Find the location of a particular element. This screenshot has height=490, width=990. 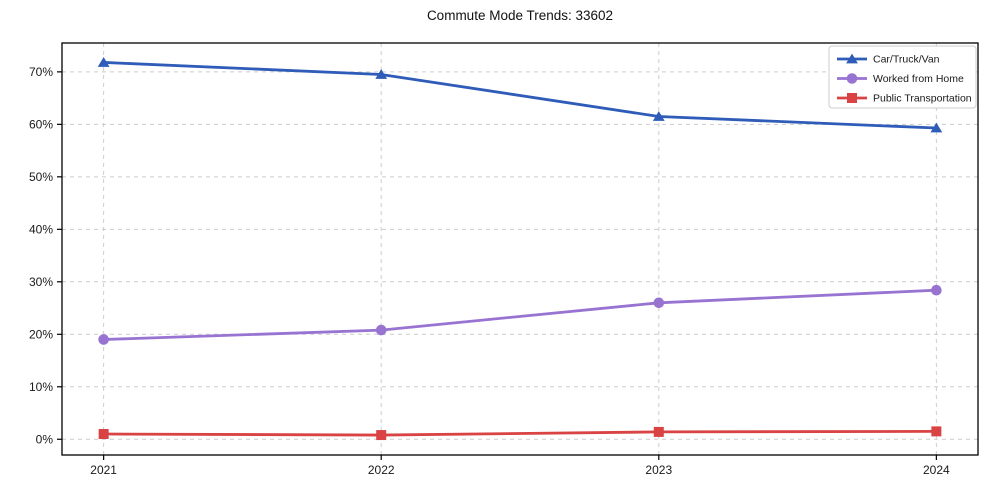

point-public-transportation-2022 is located at coordinates (381, 435).